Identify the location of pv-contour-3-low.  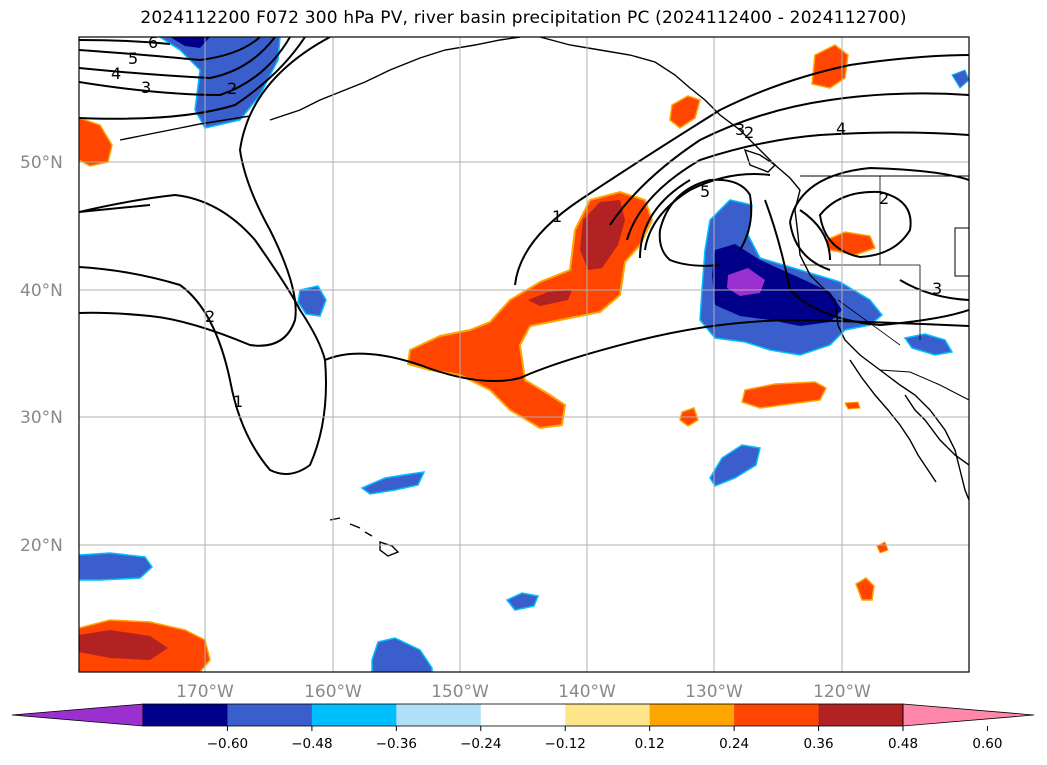
(879, 233).